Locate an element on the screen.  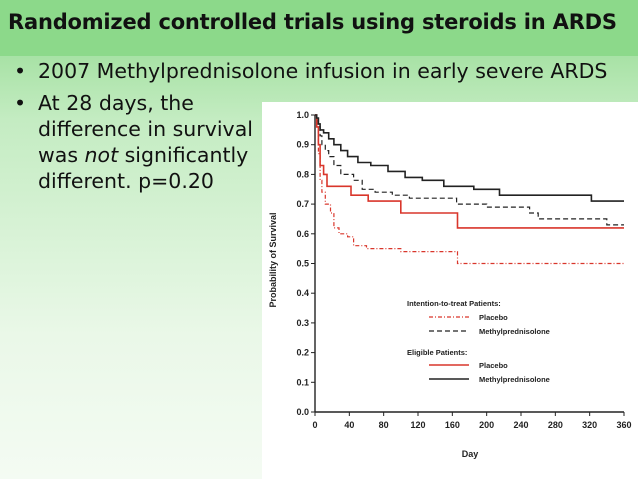
bullet-text-2b: significantly different. p=0.20 is located at coordinates (143, 168).